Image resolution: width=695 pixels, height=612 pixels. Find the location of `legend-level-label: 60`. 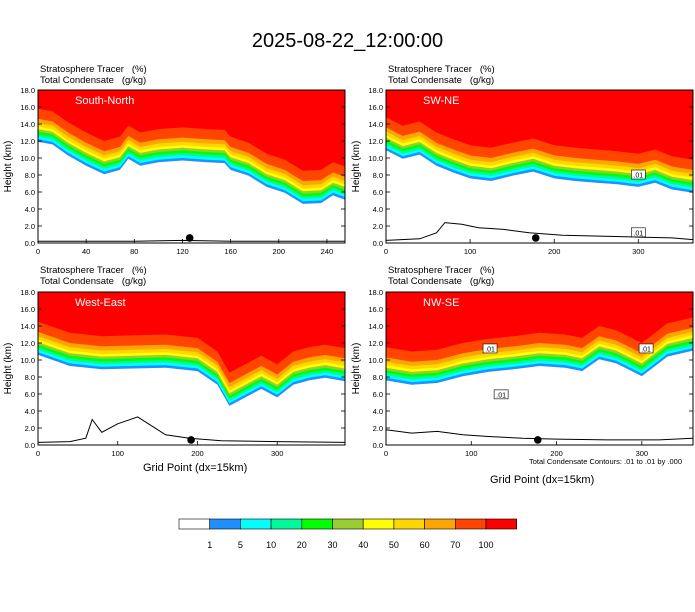

legend-level-label: 60 is located at coordinates (425, 545).